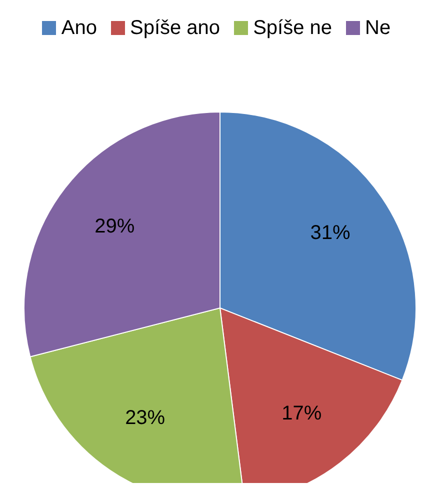 The image size is (433, 491). Describe the element at coordinates (79, 28) in the screenshot. I see `legend-label: Ano` at that location.